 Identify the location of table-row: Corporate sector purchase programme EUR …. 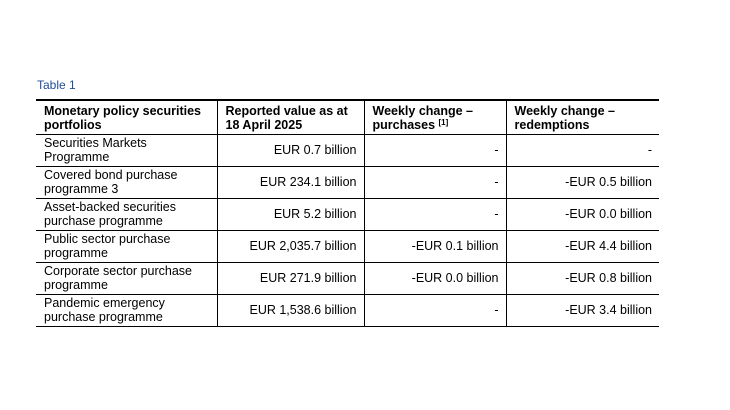
(347, 278).